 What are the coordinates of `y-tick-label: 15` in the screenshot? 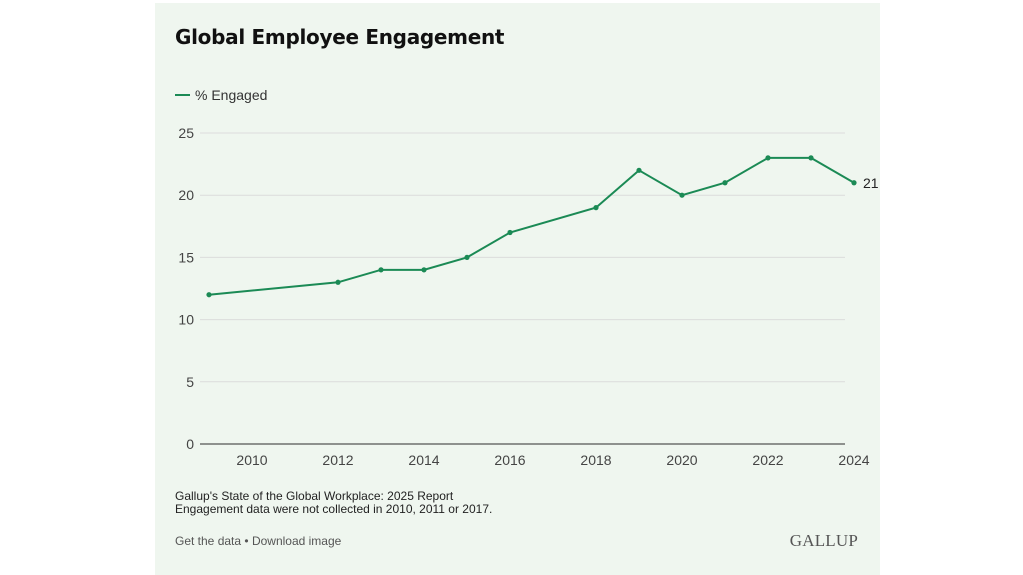 It's located at (186, 257).